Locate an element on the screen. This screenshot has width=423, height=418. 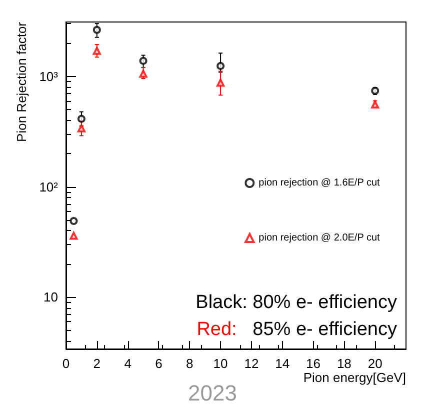
y-tick-label: 10 is located at coordinates (51, 297).